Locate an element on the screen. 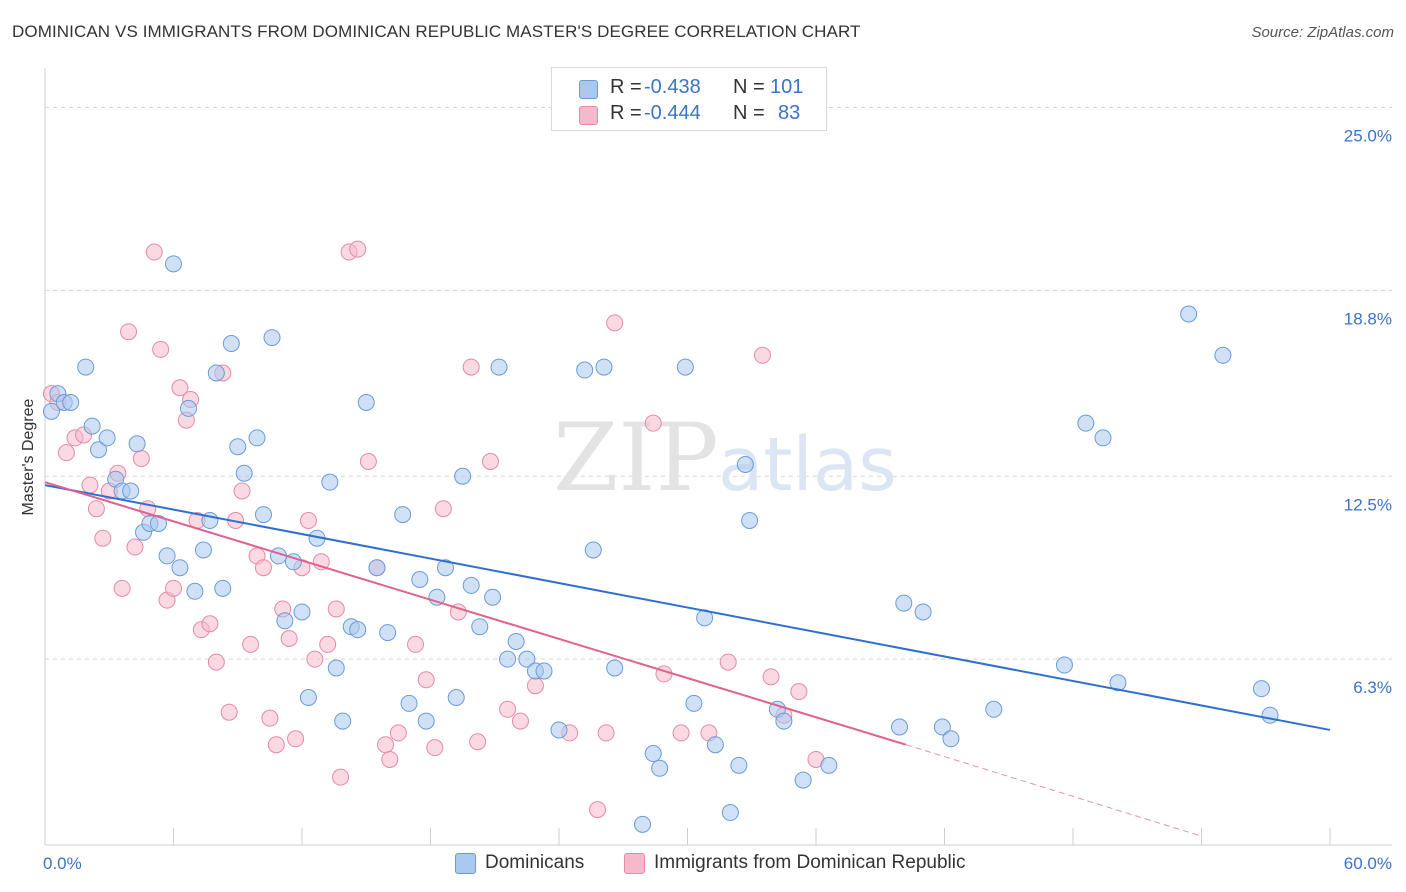 The width and height of the screenshot is (1406, 892). legend-n-value: 101 is located at coordinates (787, 87).